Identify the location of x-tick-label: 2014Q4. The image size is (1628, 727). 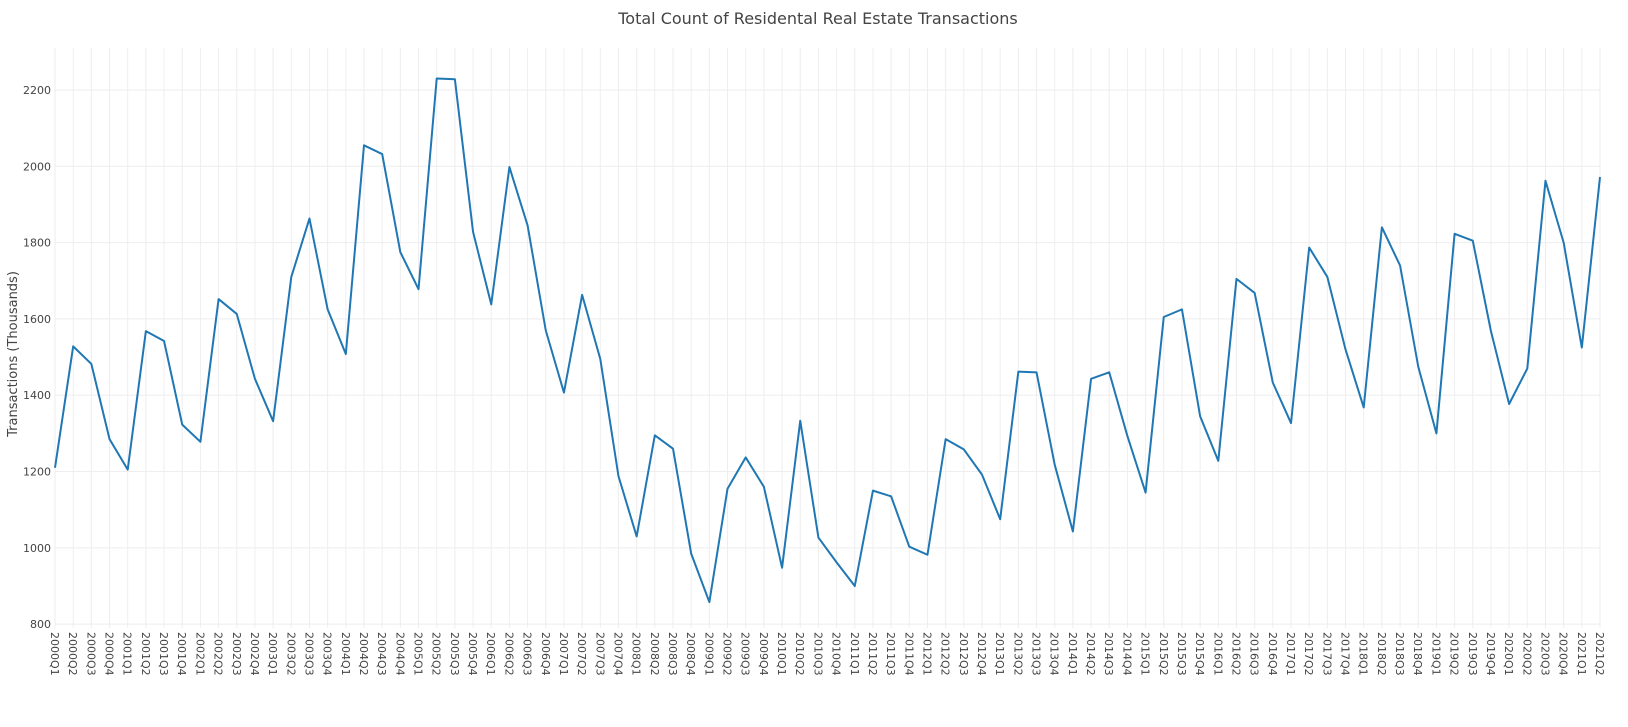
(1126, 654).